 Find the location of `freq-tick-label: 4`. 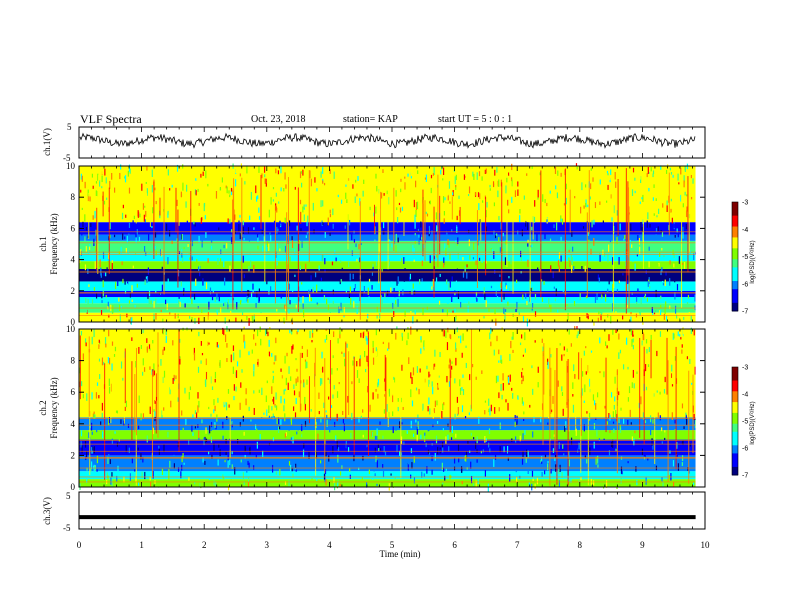

freq-tick-label: 4 is located at coordinates (73, 260).